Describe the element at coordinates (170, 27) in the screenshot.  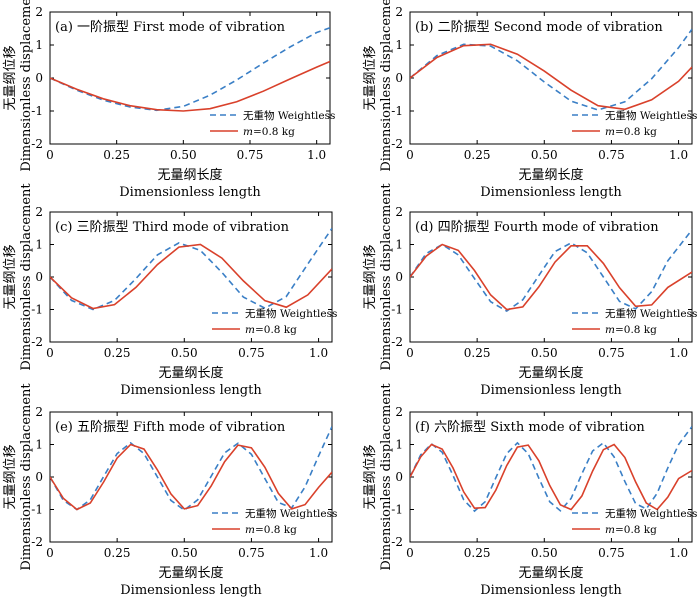
I see `panel-title: (a) 一阶振型 First mode of vibration` at that location.